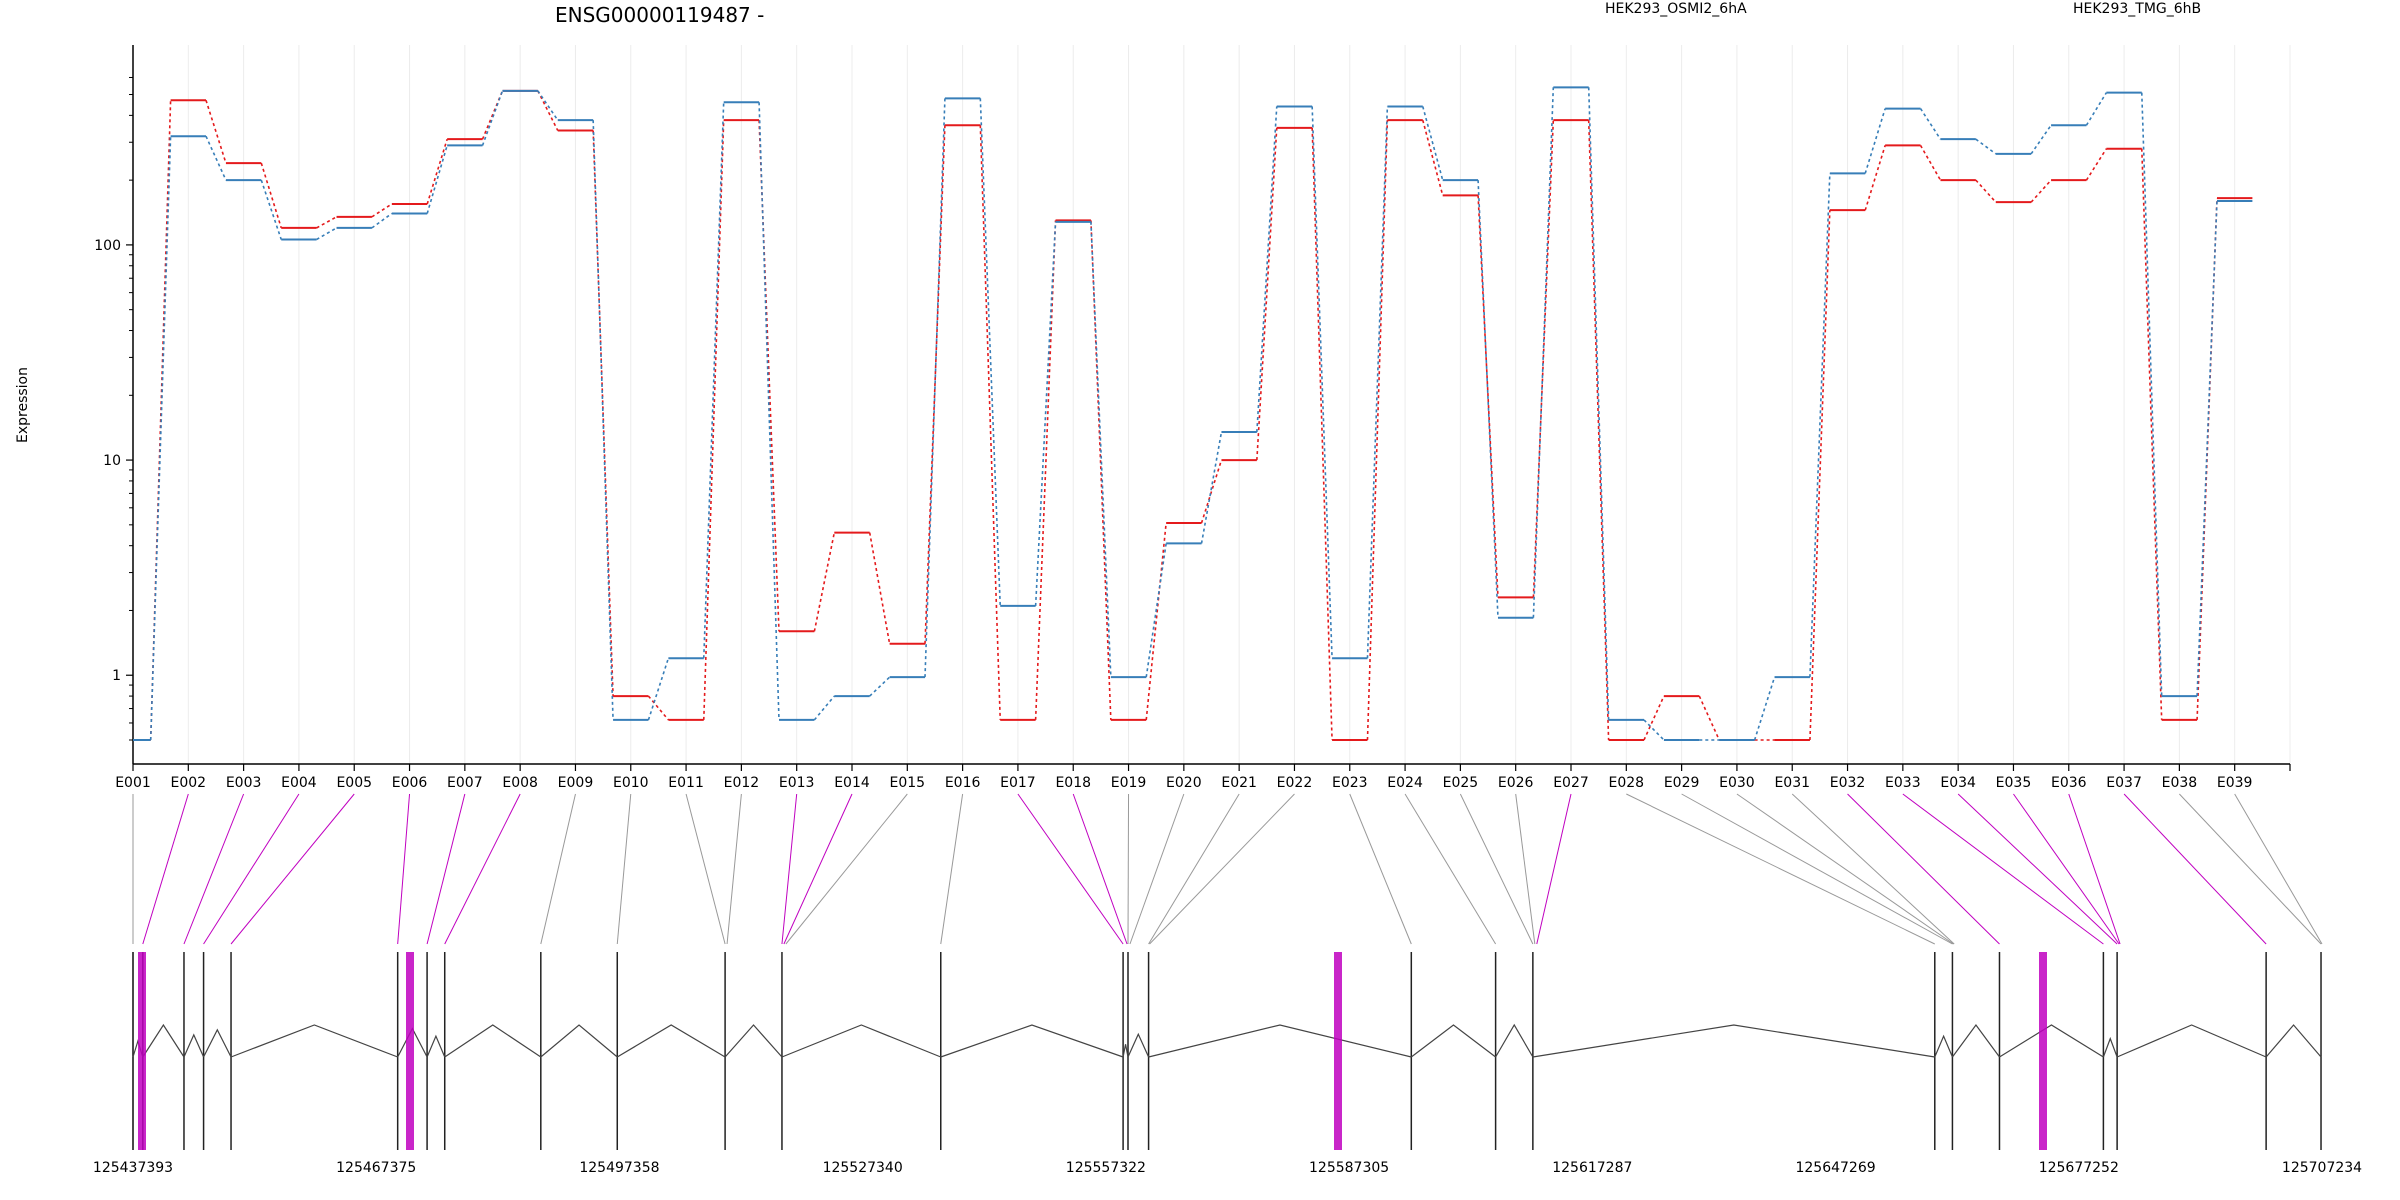  What do you see at coordinates (863, 1168) in the screenshot?
I see `coordinate-label: 125527340` at bounding box center [863, 1168].